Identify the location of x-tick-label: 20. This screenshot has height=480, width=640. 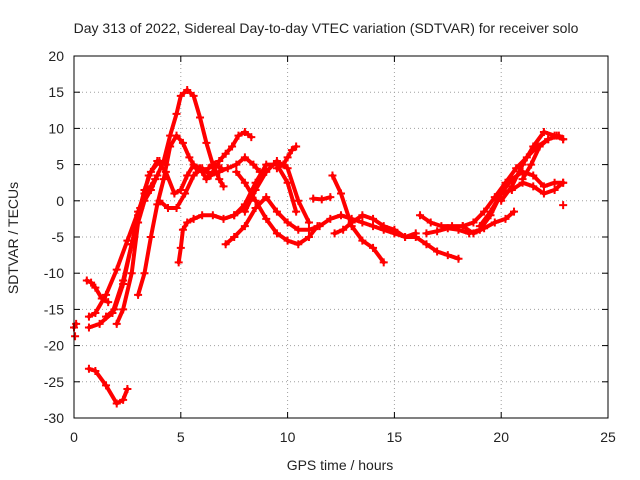
(501, 437).